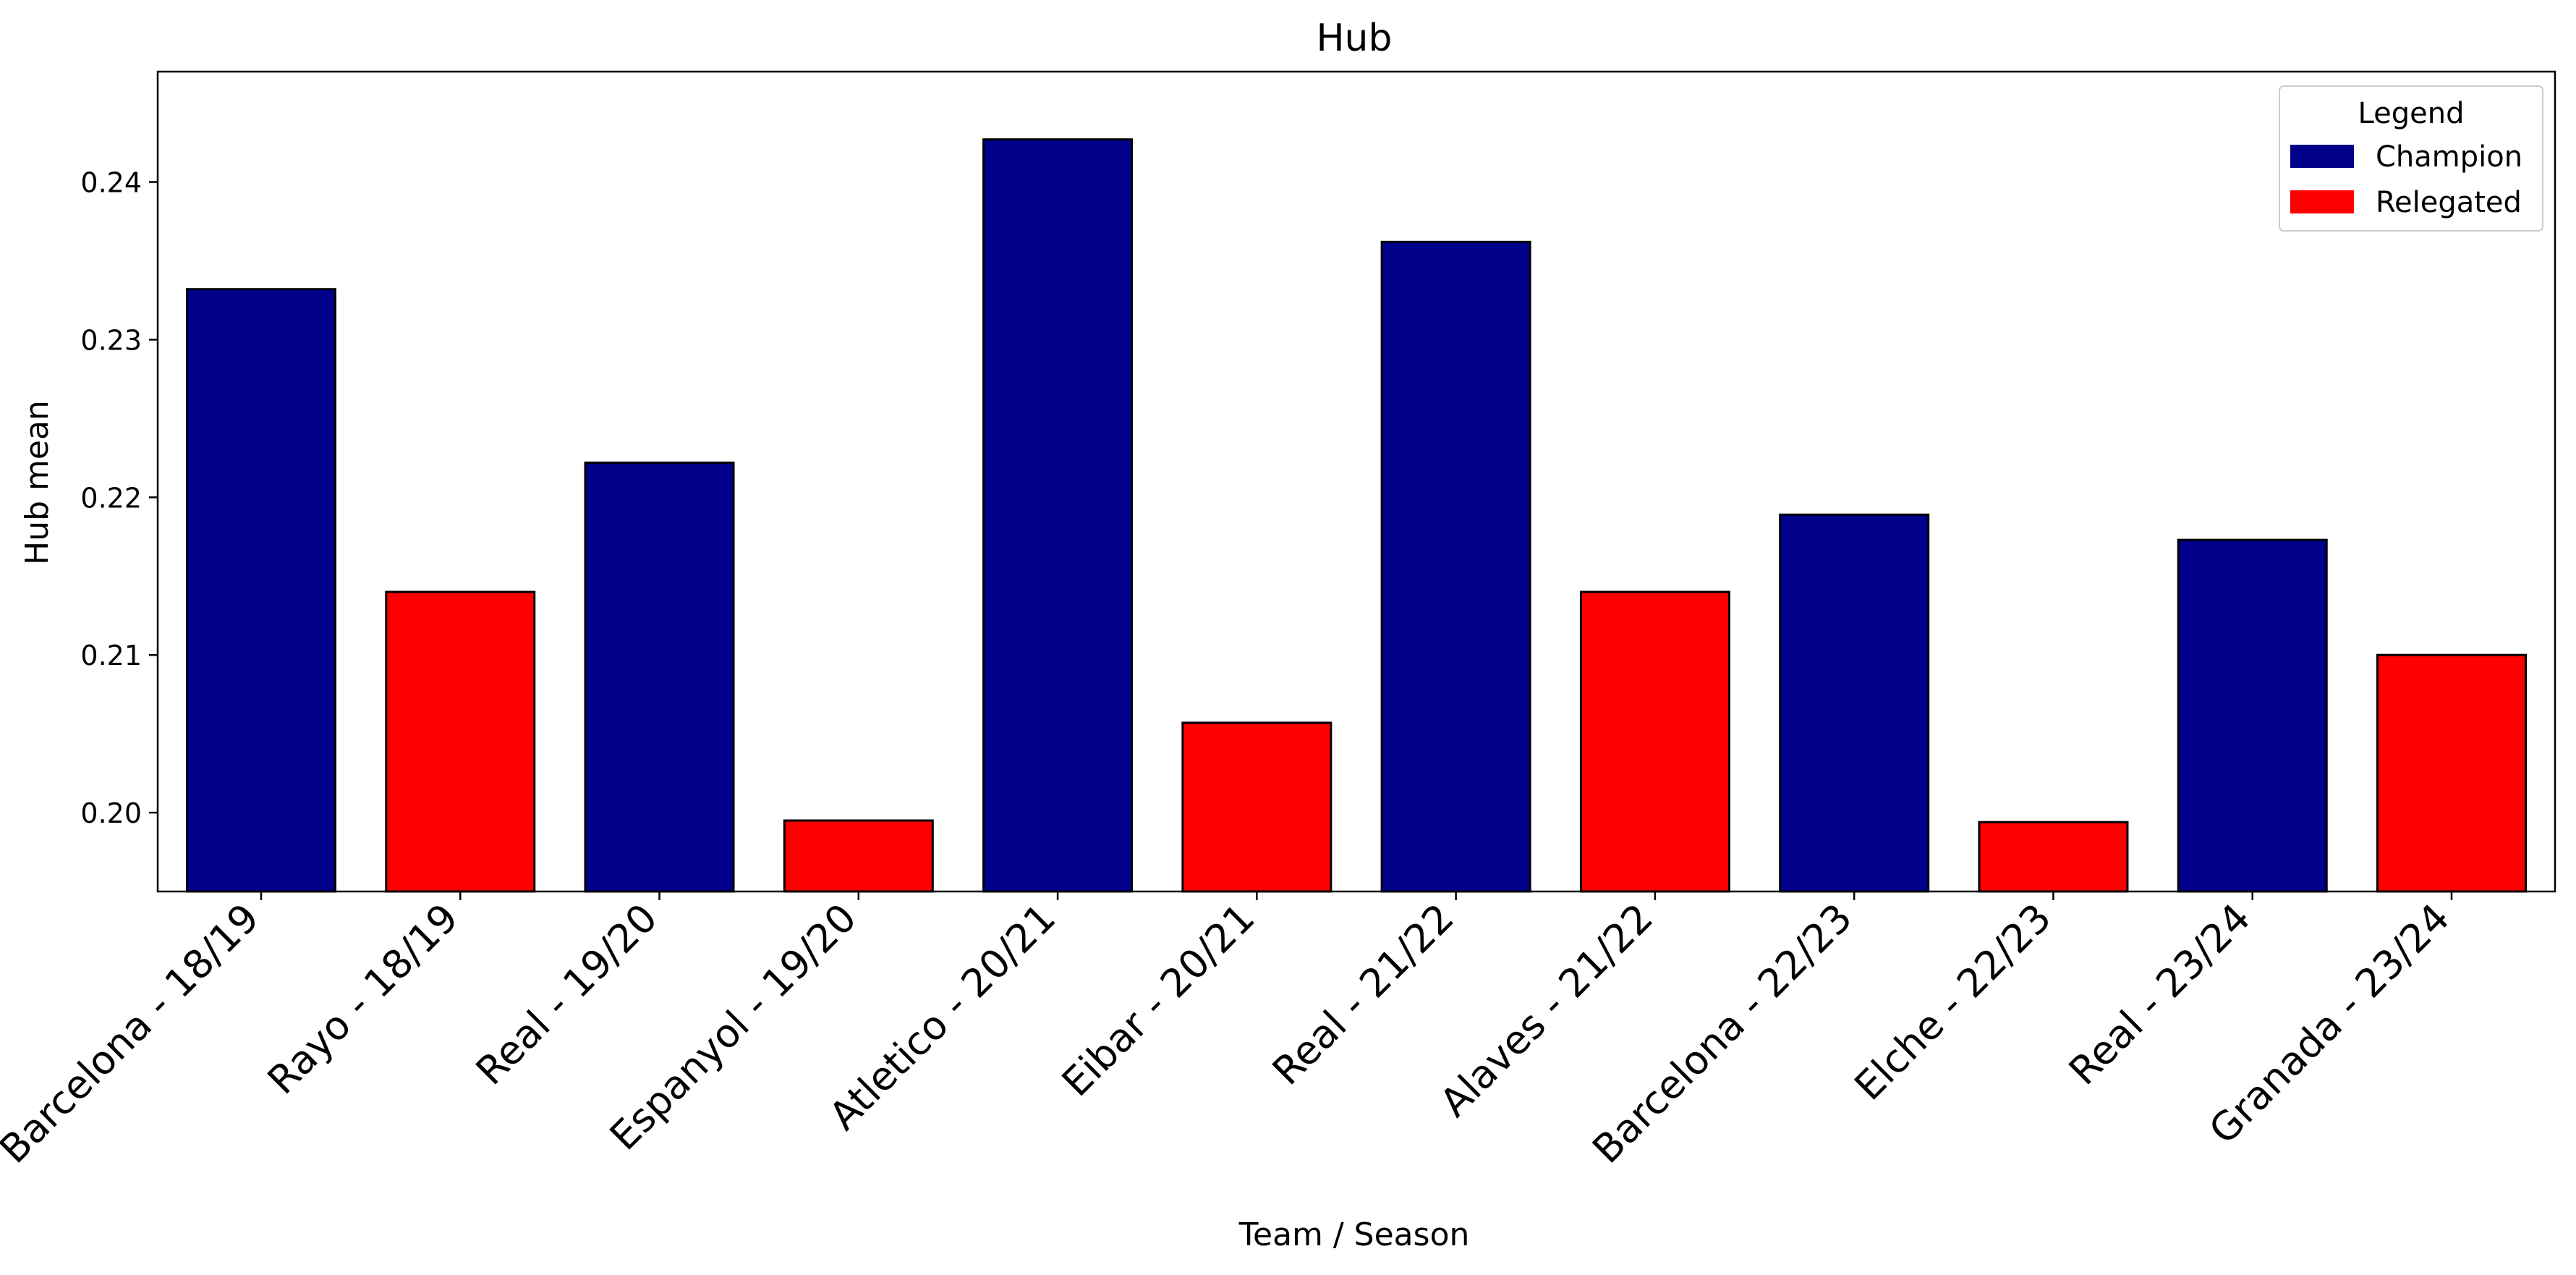 Image resolution: width=2576 pixels, height=1275 pixels. I want to click on x-tick-label: Barcelona - 18/19, so click(134, 1034).